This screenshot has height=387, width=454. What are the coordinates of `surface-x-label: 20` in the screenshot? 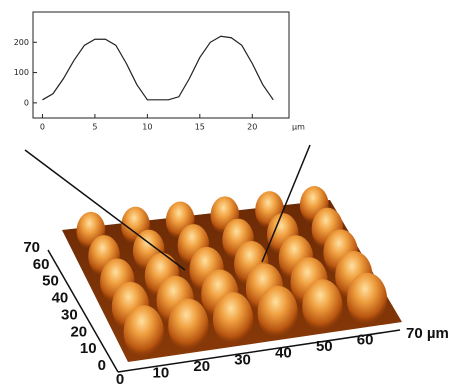 It's located at (201, 366).